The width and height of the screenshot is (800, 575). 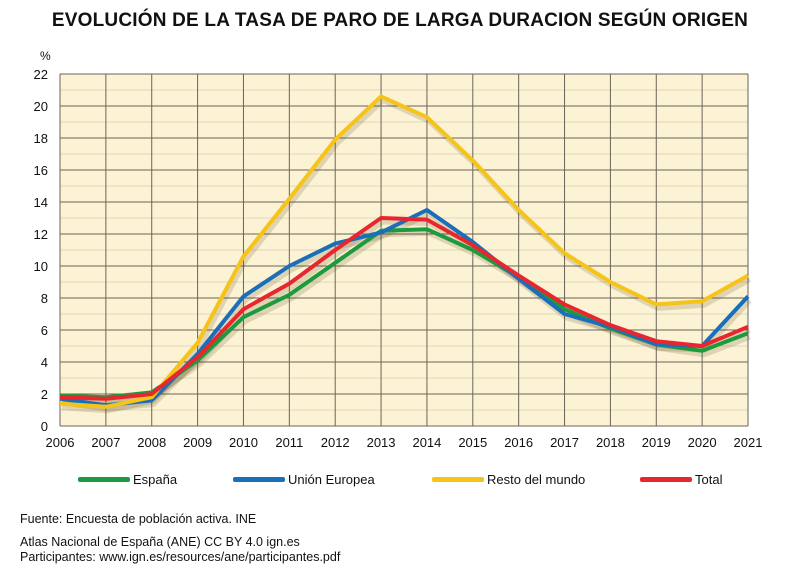 What do you see at coordinates (45, 56) in the screenshot?
I see `y-axis-label: %` at bounding box center [45, 56].